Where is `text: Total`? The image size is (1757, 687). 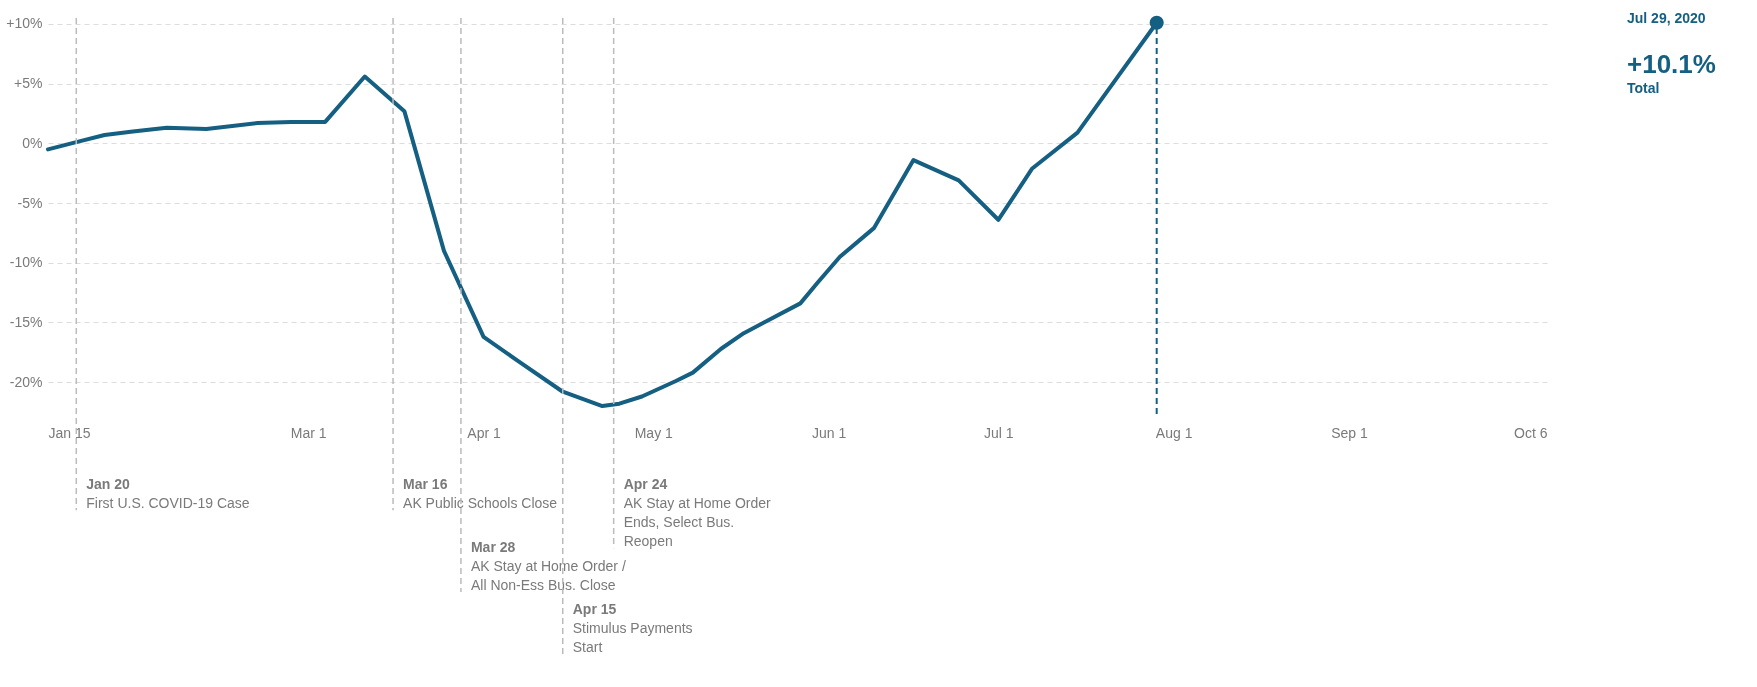
text: Total is located at coordinates (1643, 88).